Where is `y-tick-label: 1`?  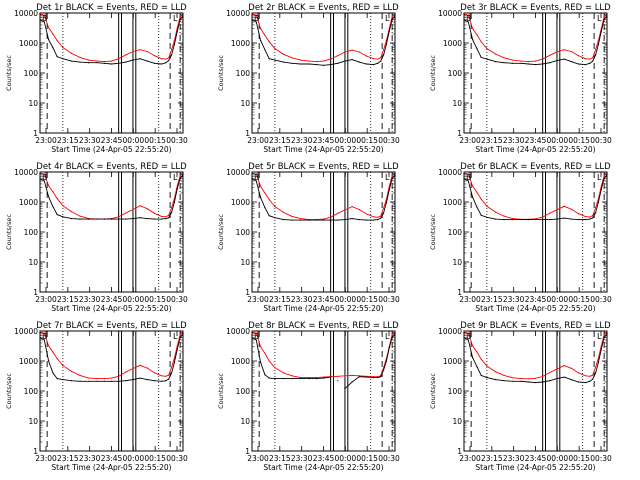
y-tick-label: 1 is located at coordinates (247, 451).